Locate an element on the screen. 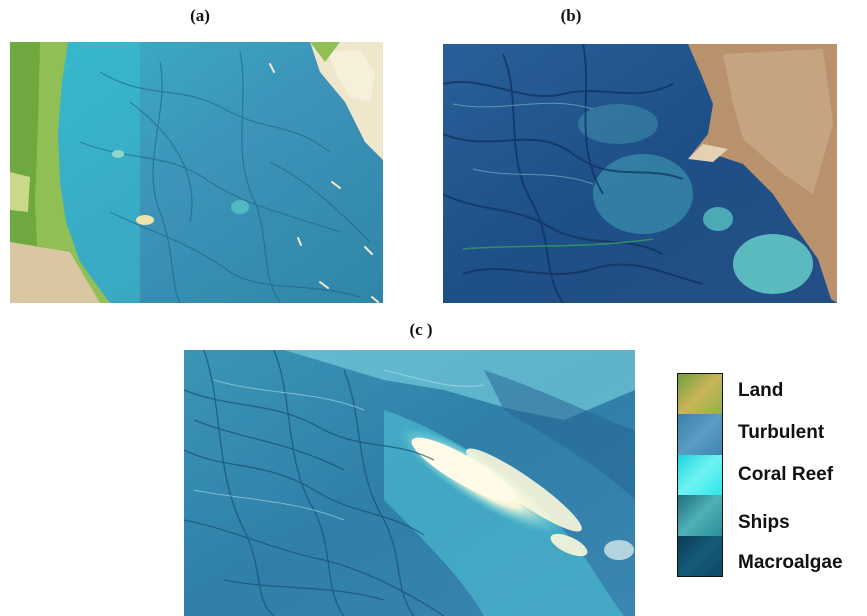 The width and height of the screenshot is (867, 616). legend-color-bar is located at coordinates (700, 475).